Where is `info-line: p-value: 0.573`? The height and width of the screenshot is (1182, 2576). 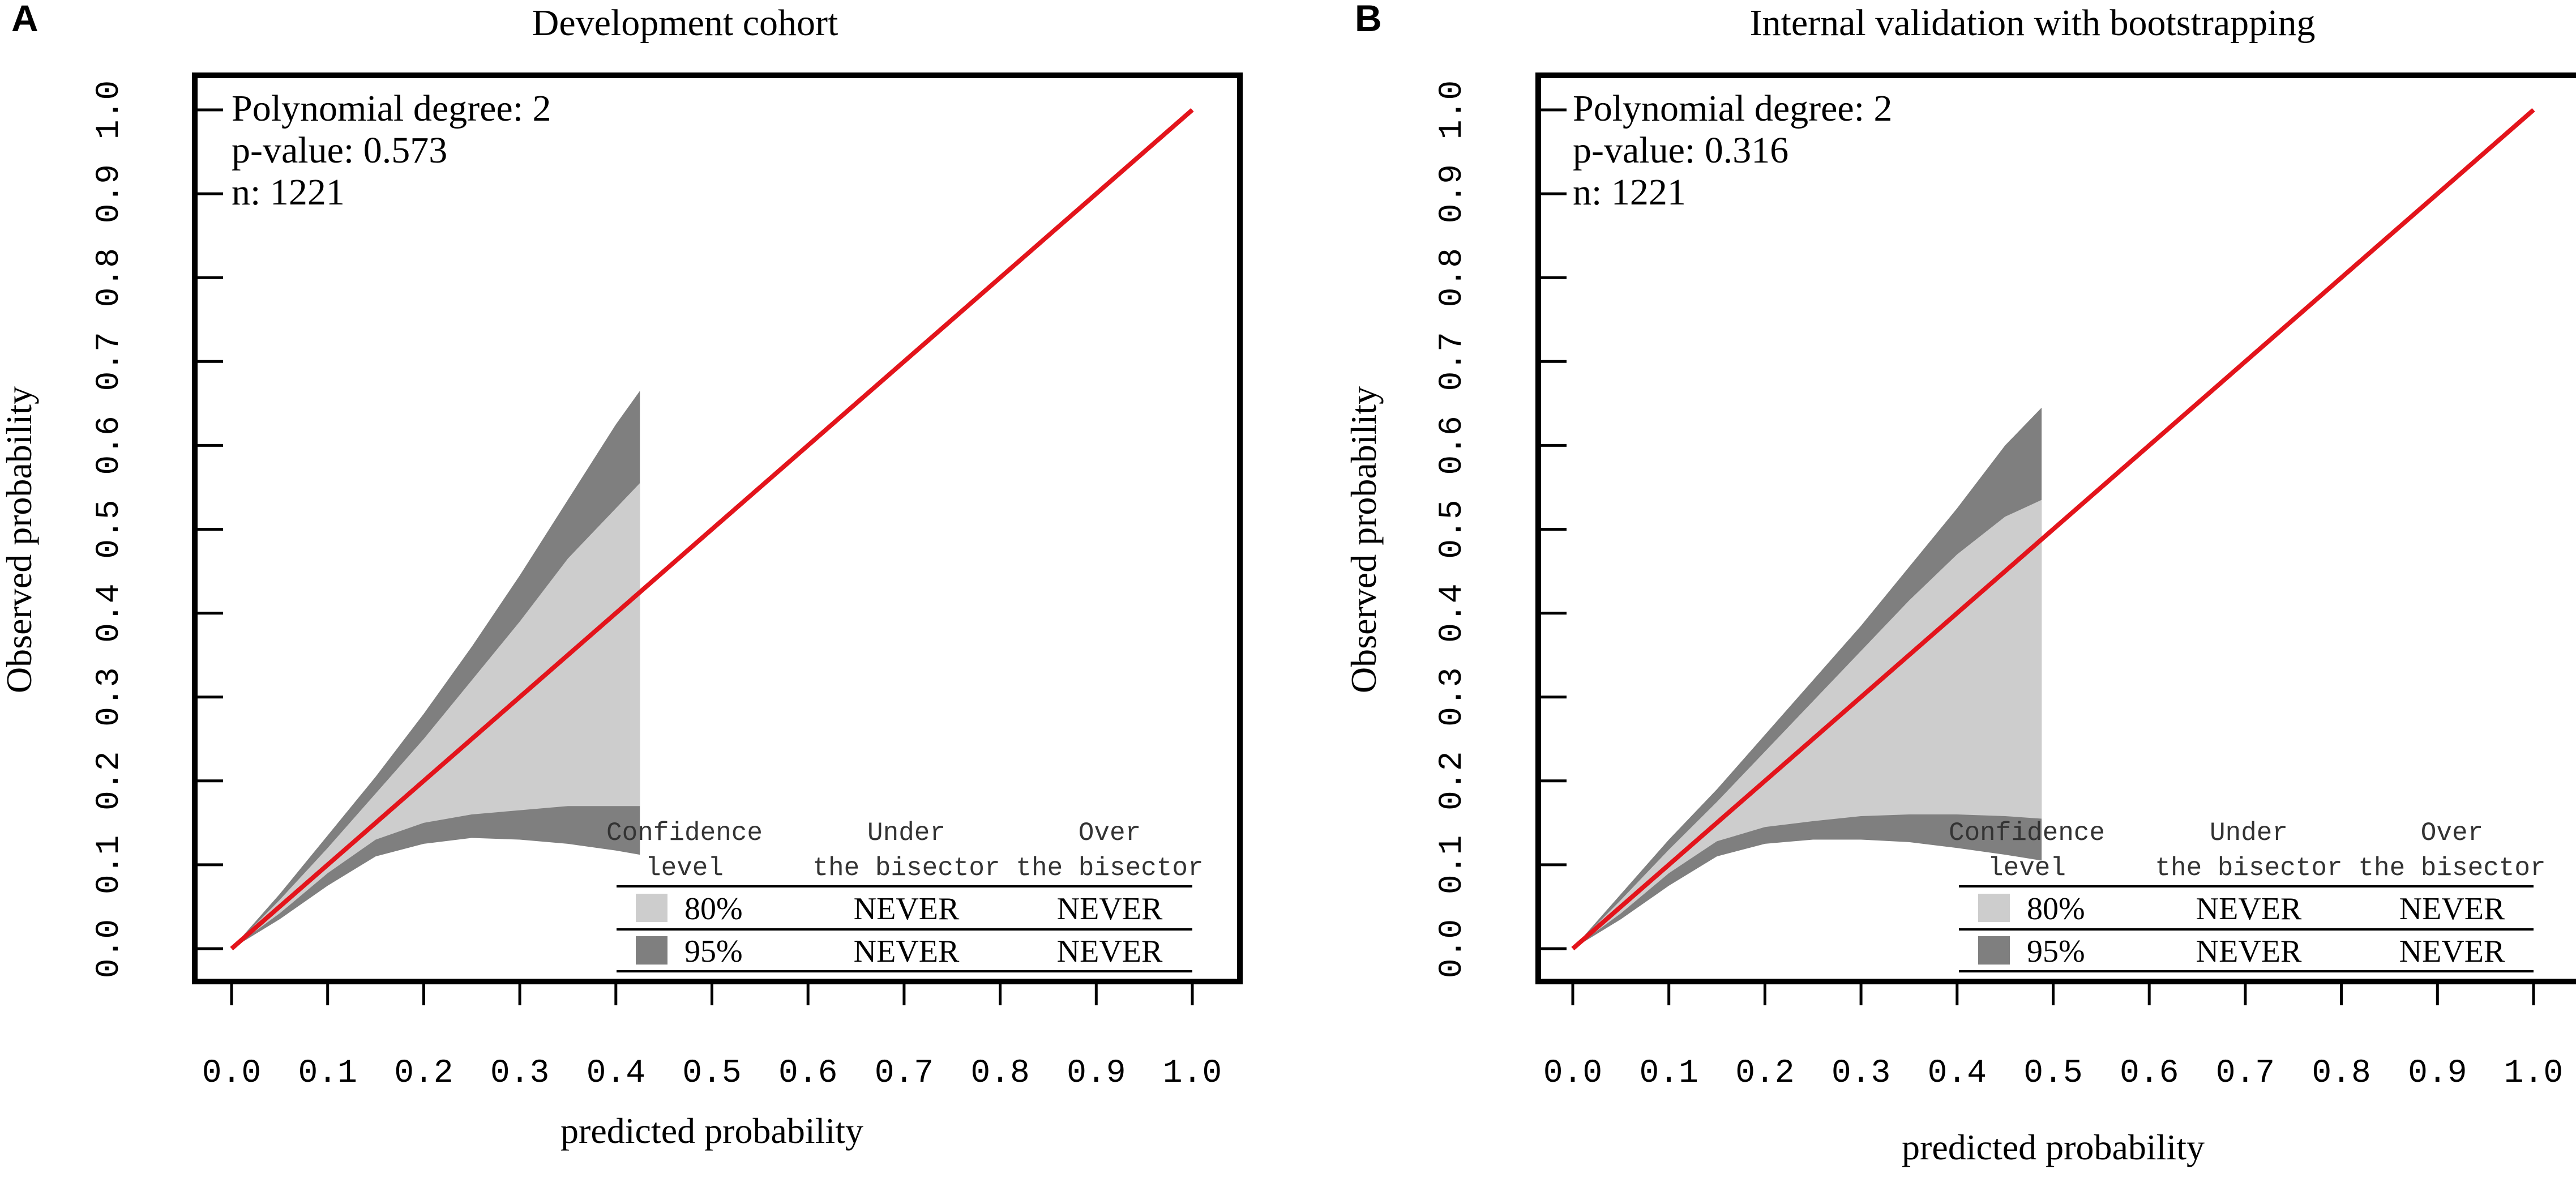
info-line: p-value: 0.573 is located at coordinates (339, 150).